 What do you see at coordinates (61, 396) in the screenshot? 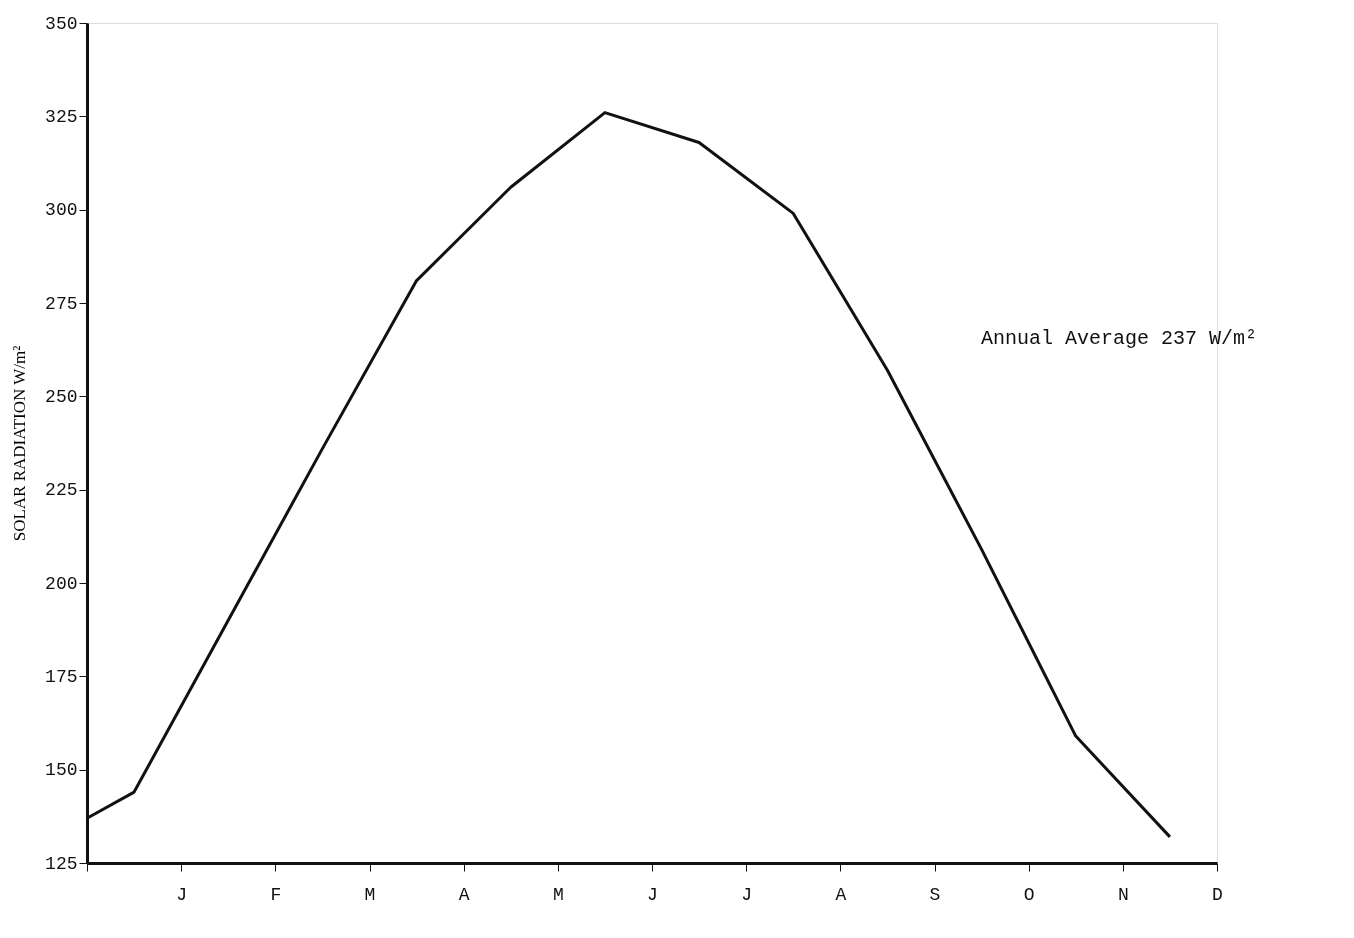
I see `y-tick-label: 250` at bounding box center [61, 396].